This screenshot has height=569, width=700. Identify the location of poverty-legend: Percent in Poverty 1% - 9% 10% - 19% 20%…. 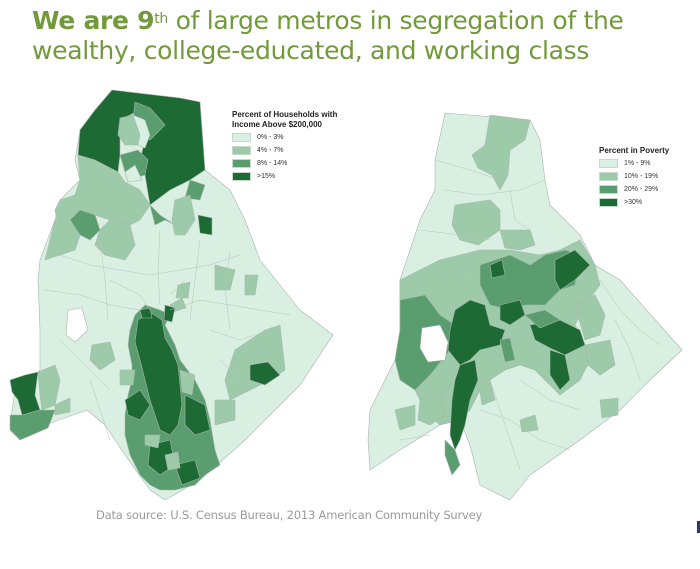
(634, 177).